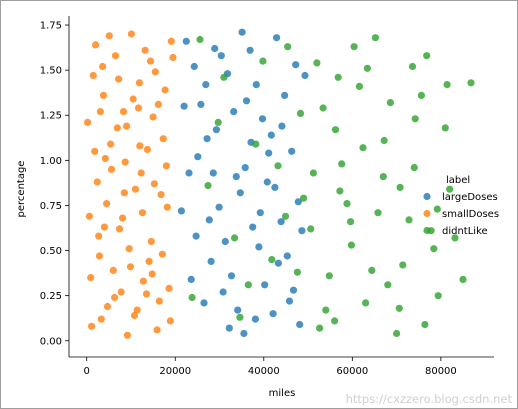 This screenshot has height=409, width=518. I want to click on y-tick-label: 1.00, so click(51, 161).